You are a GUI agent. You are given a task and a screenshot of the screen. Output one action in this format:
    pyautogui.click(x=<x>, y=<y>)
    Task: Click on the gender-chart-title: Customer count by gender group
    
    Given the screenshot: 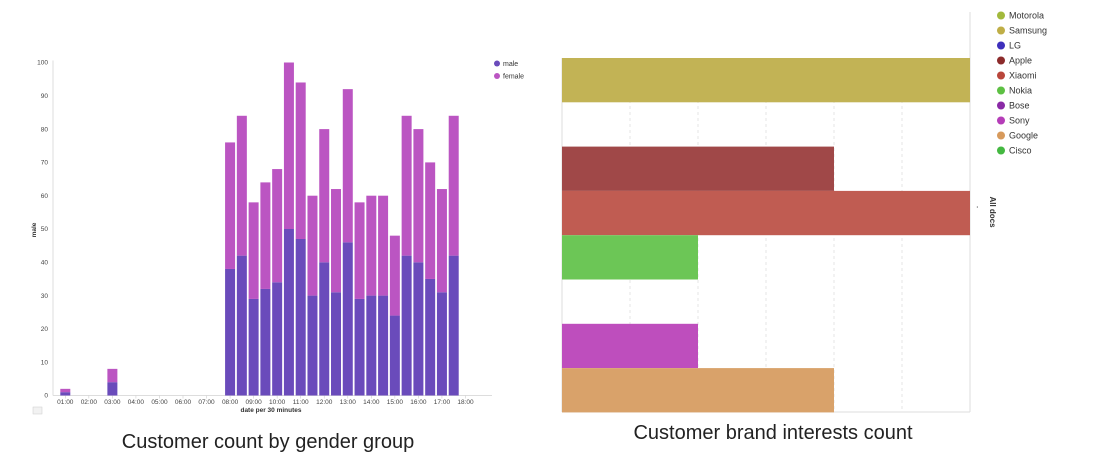 What is the action you would take?
    pyautogui.click(x=268, y=442)
    